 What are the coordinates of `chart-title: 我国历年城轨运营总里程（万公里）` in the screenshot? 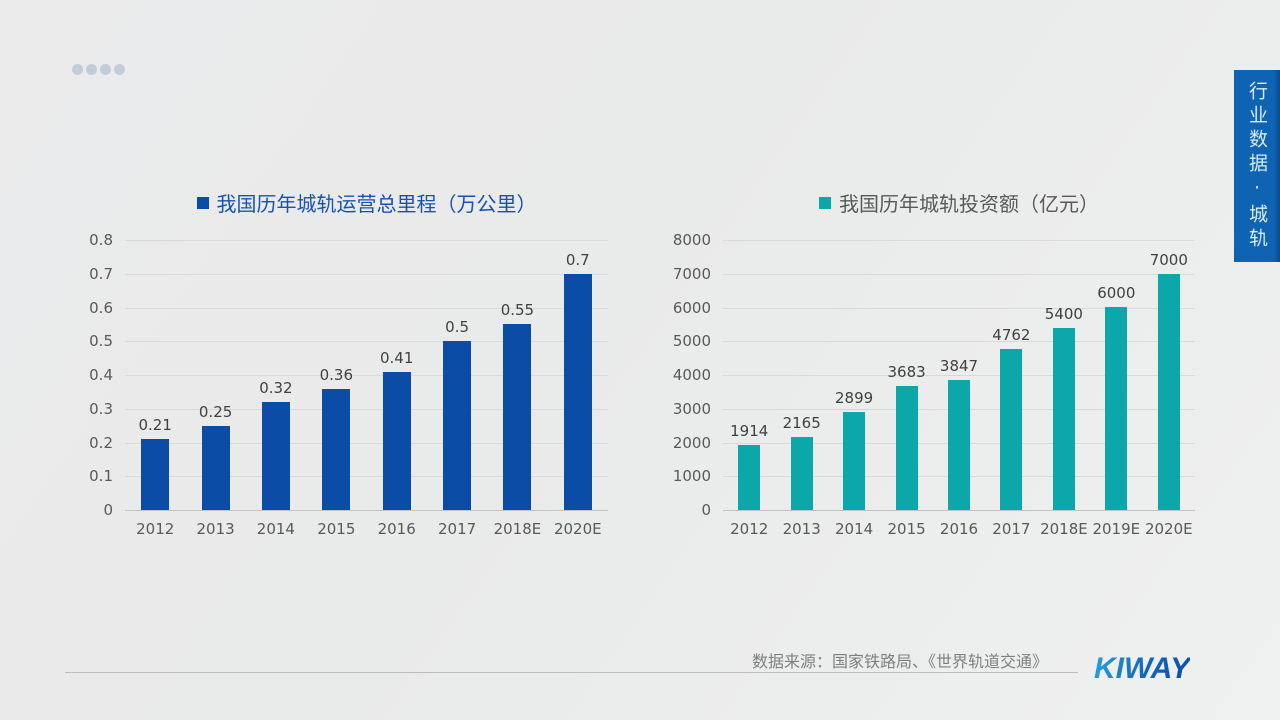 It's located at (366, 202).